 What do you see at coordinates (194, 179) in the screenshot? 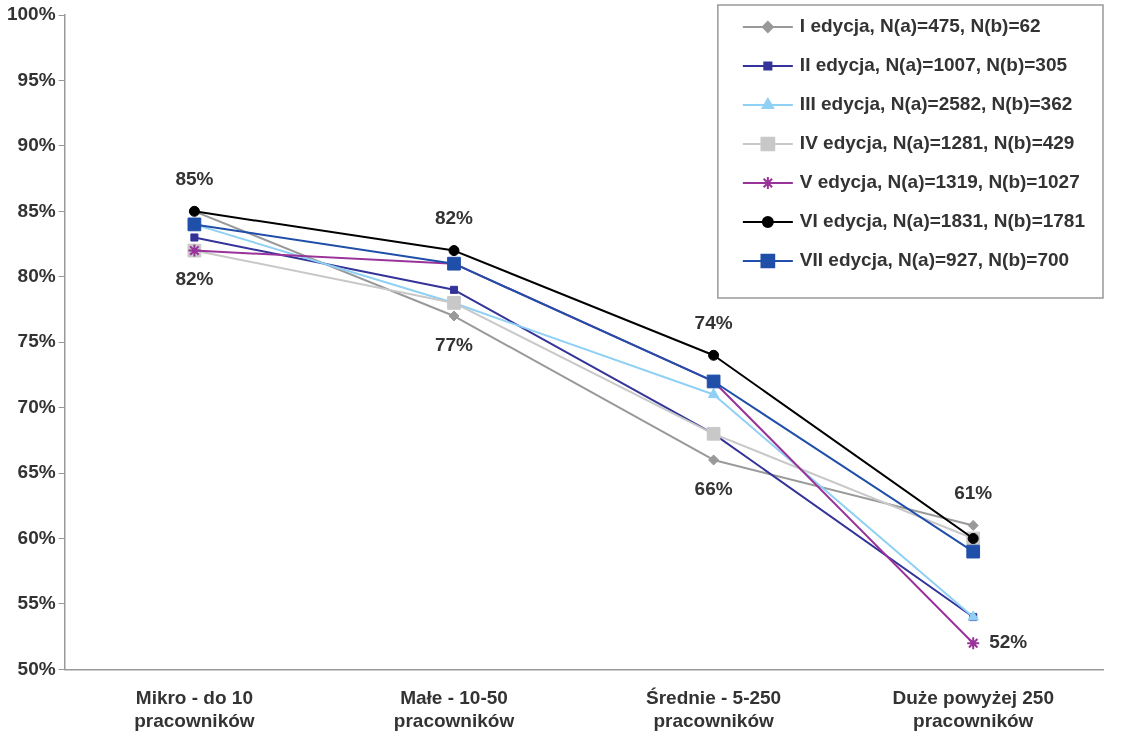
I see `data-label: 85%` at bounding box center [194, 179].